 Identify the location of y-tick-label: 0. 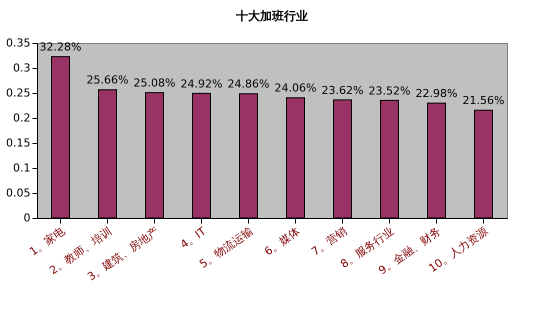
(27, 218).